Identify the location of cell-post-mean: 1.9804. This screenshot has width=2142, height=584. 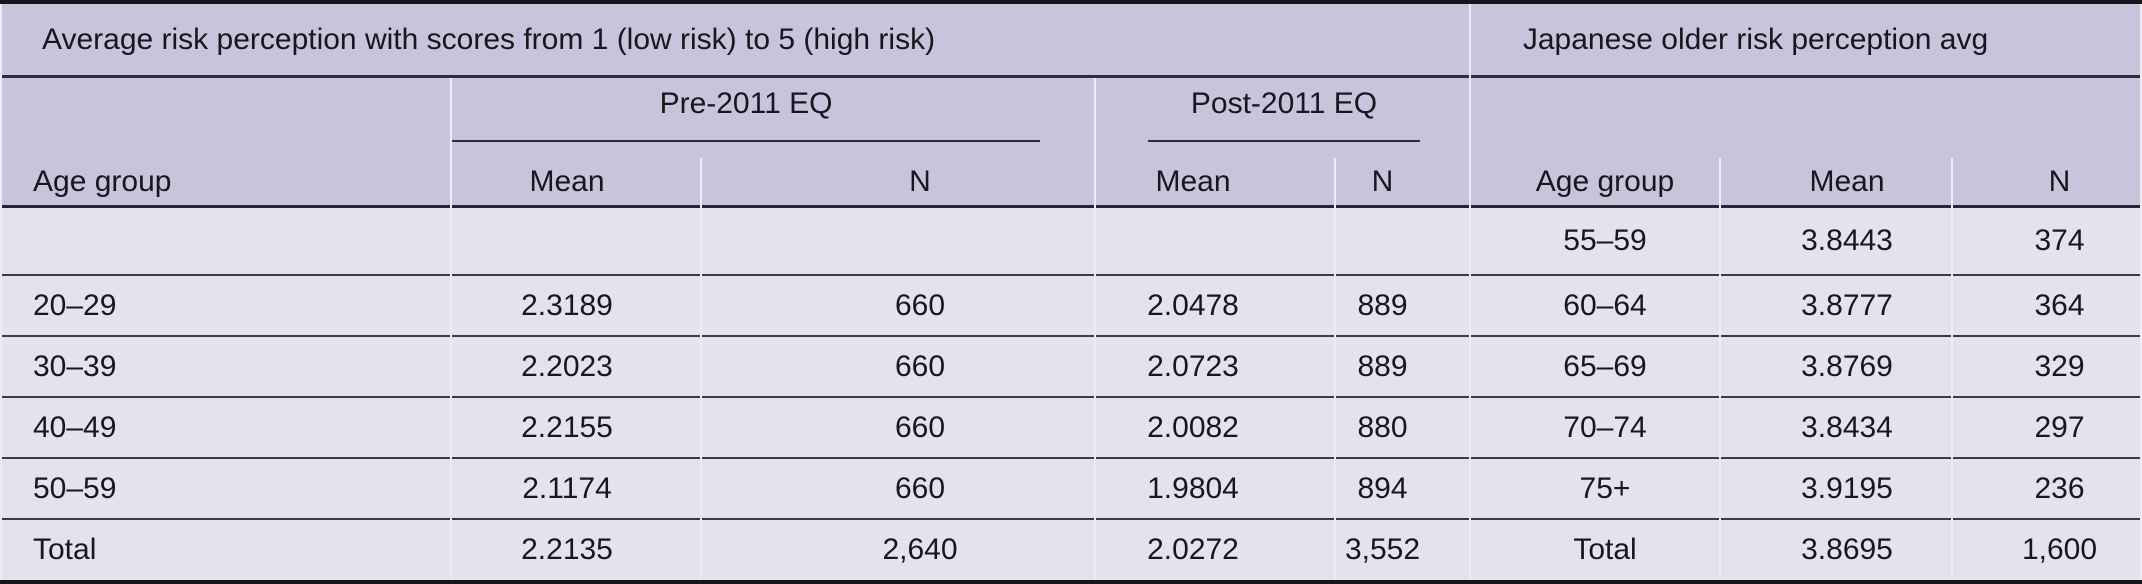
(1215, 489).